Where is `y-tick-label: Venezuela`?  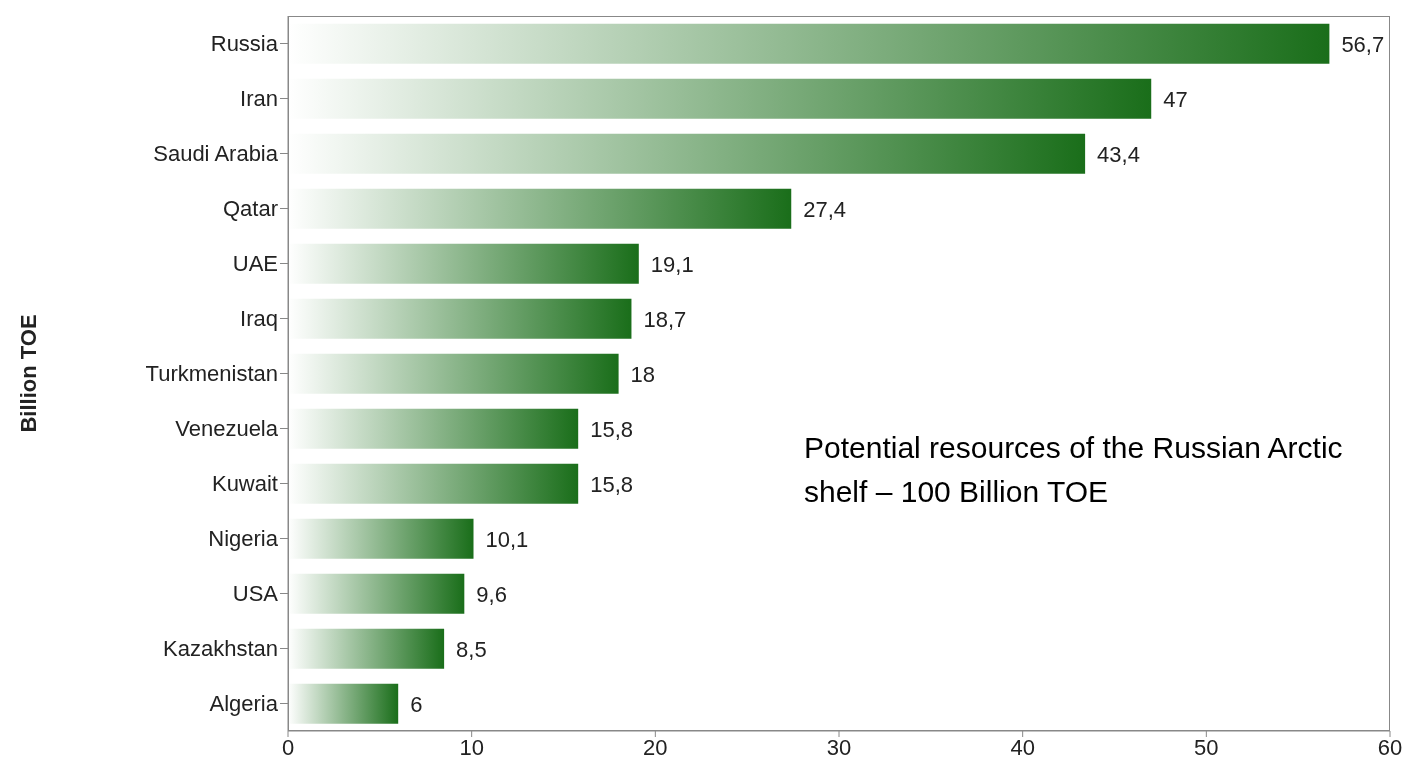 y-tick-label: Venezuela is located at coordinates (227, 429).